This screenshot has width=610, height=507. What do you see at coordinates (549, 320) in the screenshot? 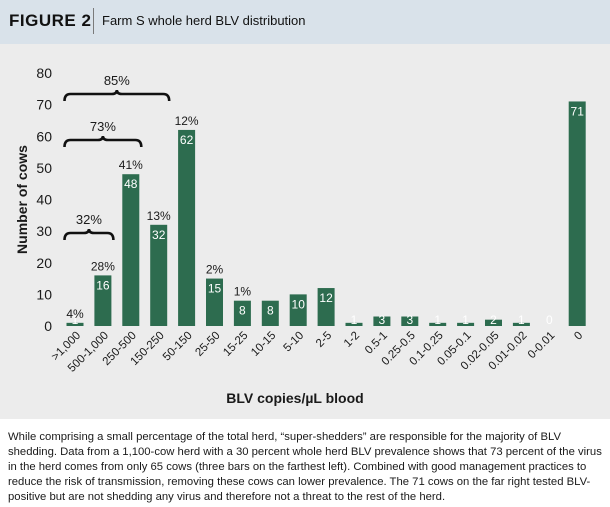
I see `bar-value-label: 0` at bounding box center [549, 320].